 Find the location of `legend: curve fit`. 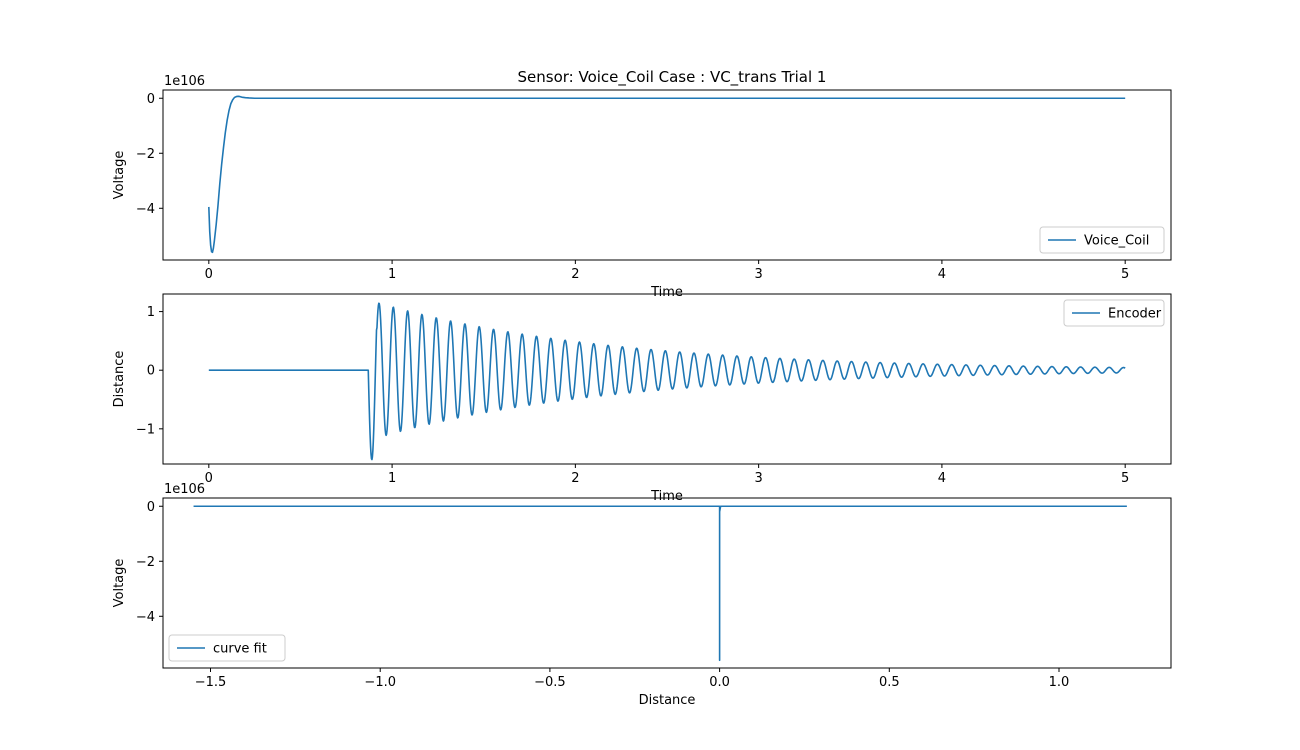

legend: curve fit is located at coordinates (227, 648).